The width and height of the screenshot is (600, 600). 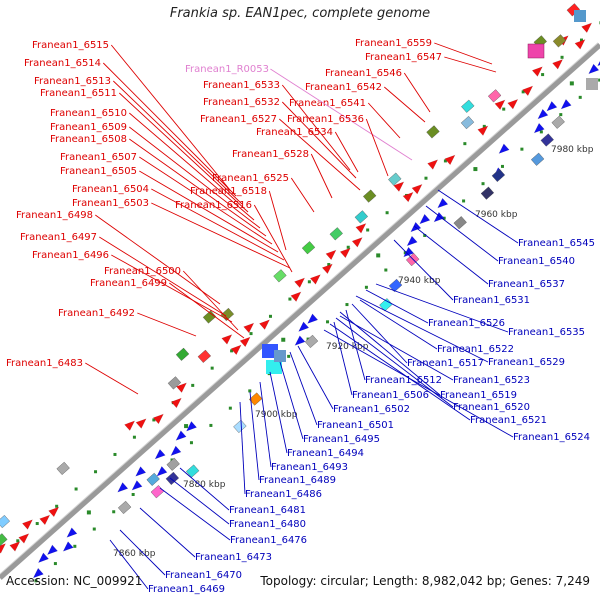 What do you see at coordinates (74, 581) in the screenshot?
I see `accession-text: Accession: NC_009921` at bounding box center [74, 581].